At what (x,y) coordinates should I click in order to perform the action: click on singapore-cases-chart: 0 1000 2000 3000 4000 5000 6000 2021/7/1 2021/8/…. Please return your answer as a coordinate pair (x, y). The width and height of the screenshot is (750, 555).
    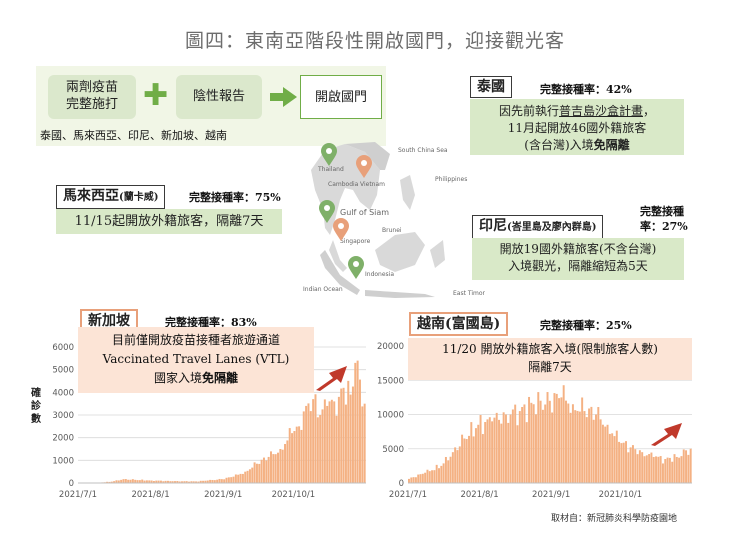
    Looking at the image, I should click on (209, 421).